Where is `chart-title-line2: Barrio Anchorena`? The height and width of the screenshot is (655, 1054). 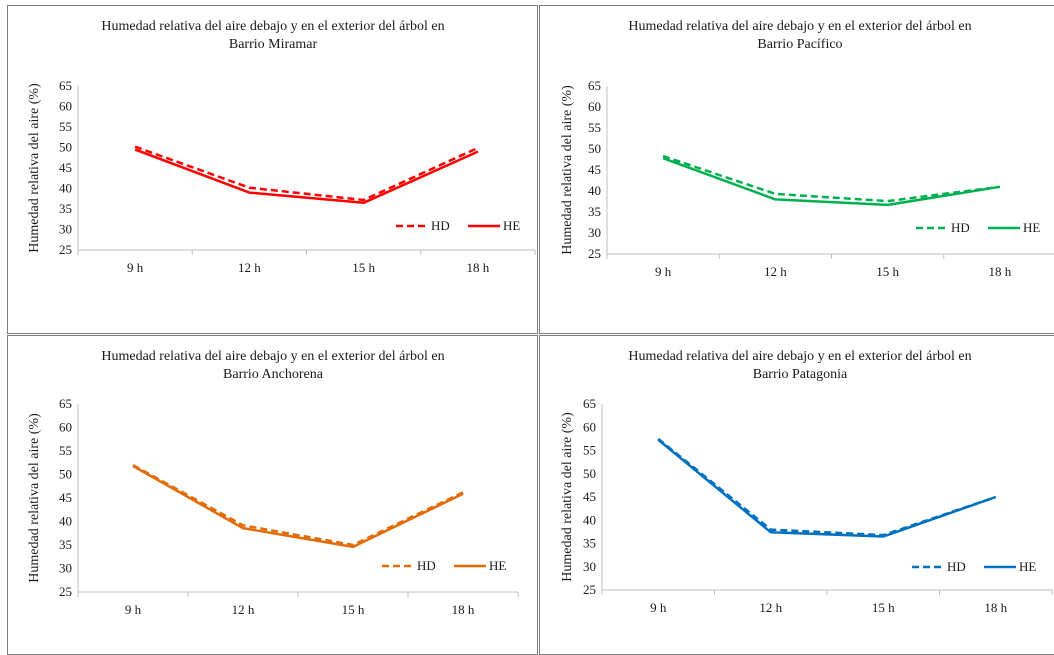
chart-title-line2: Barrio Anchorena is located at coordinates (273, 374).